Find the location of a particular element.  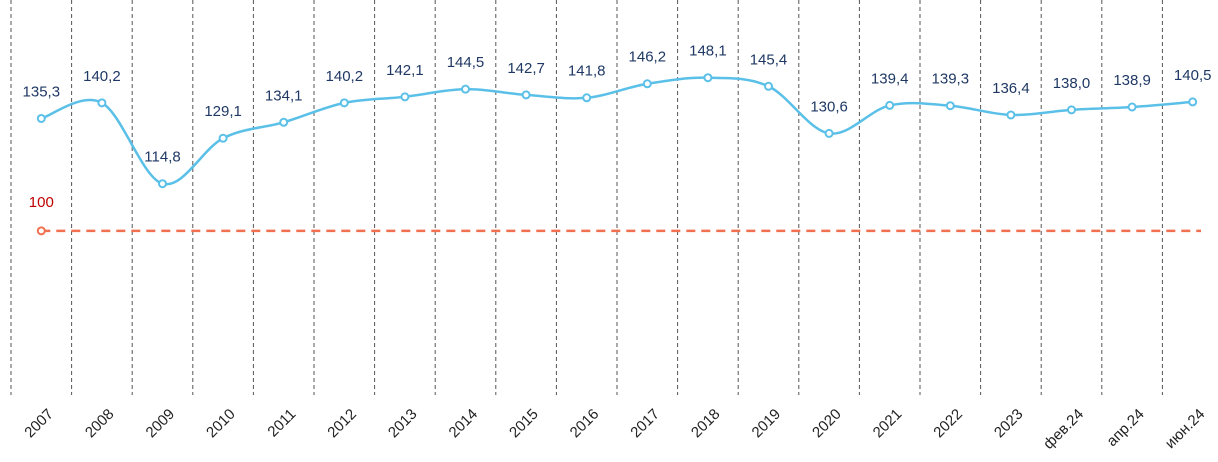

x-tick-label: 2016 is located at coordinates (585, 424).